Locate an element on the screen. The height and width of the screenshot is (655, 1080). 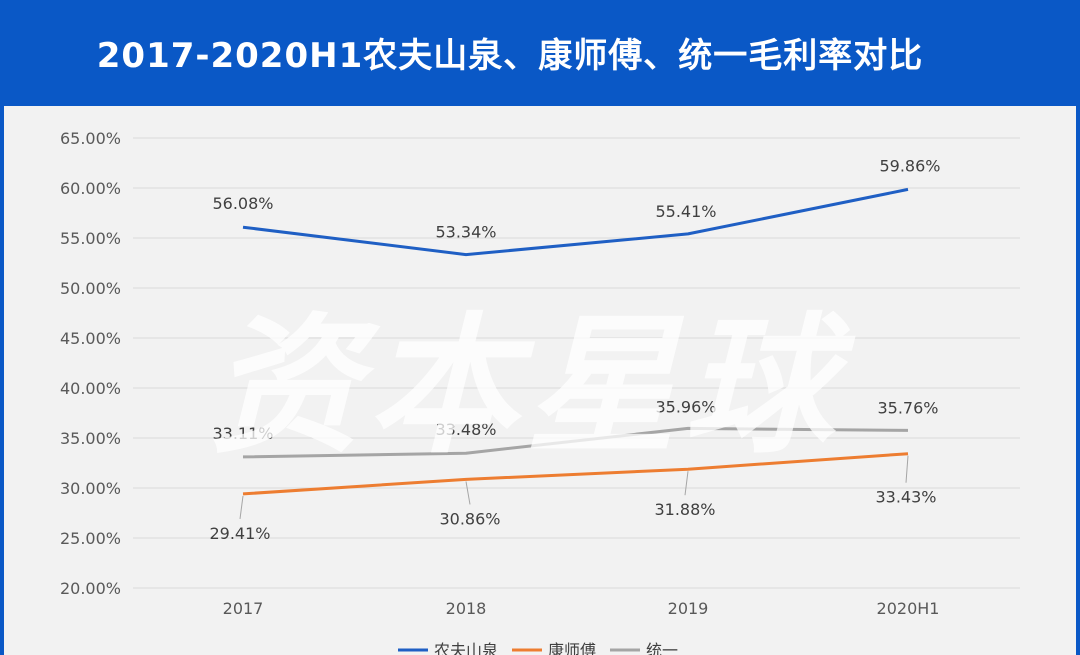
y-tick-label: 55.00% is located at coordinates (90, 238).